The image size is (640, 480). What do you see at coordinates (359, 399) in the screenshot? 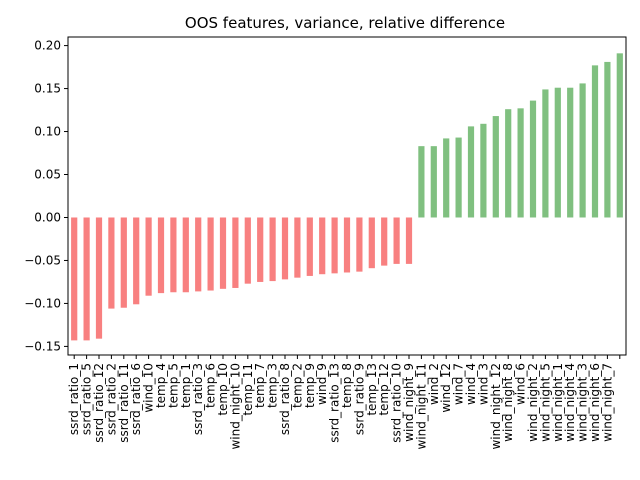
I see `x-tick-label: ssrd_ratio_9` at bounding box center [359, 399].